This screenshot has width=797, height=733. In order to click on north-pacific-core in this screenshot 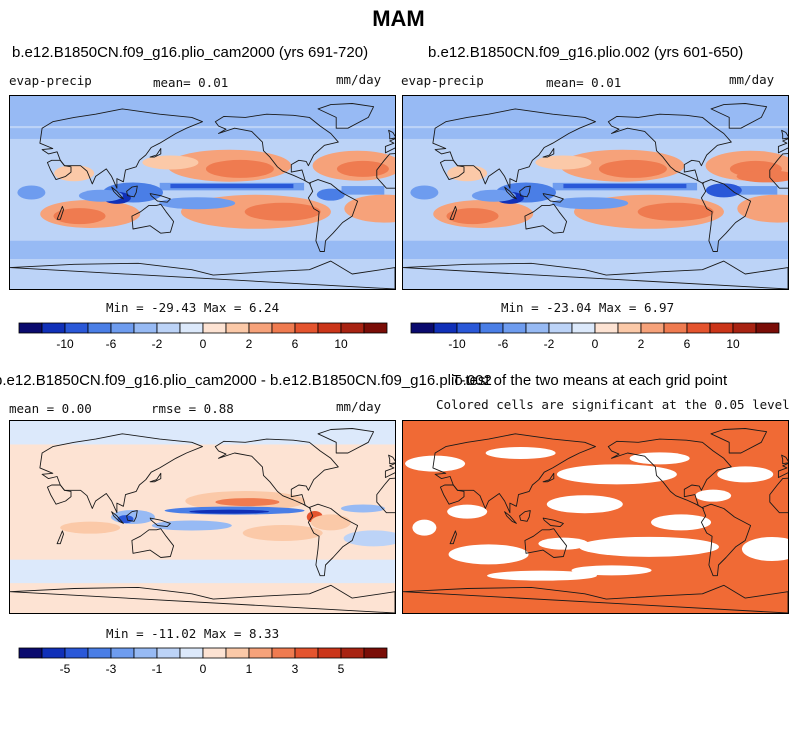, I will do `click(239, 168)`.